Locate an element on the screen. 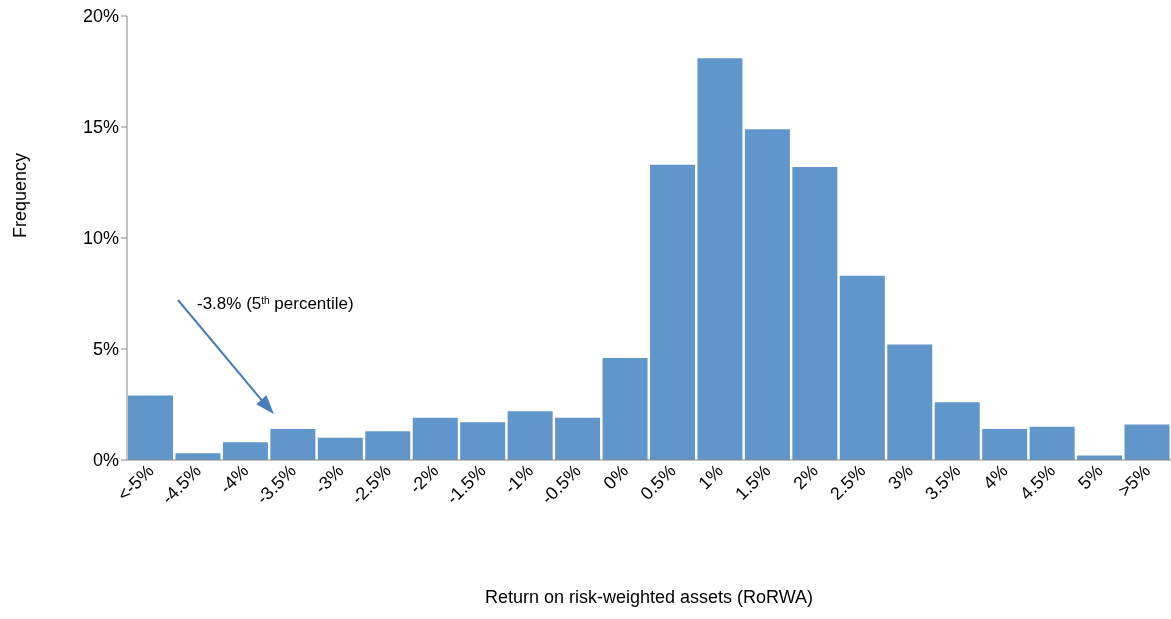  y-tick-label: 5% is located at coordinates (105, 349).